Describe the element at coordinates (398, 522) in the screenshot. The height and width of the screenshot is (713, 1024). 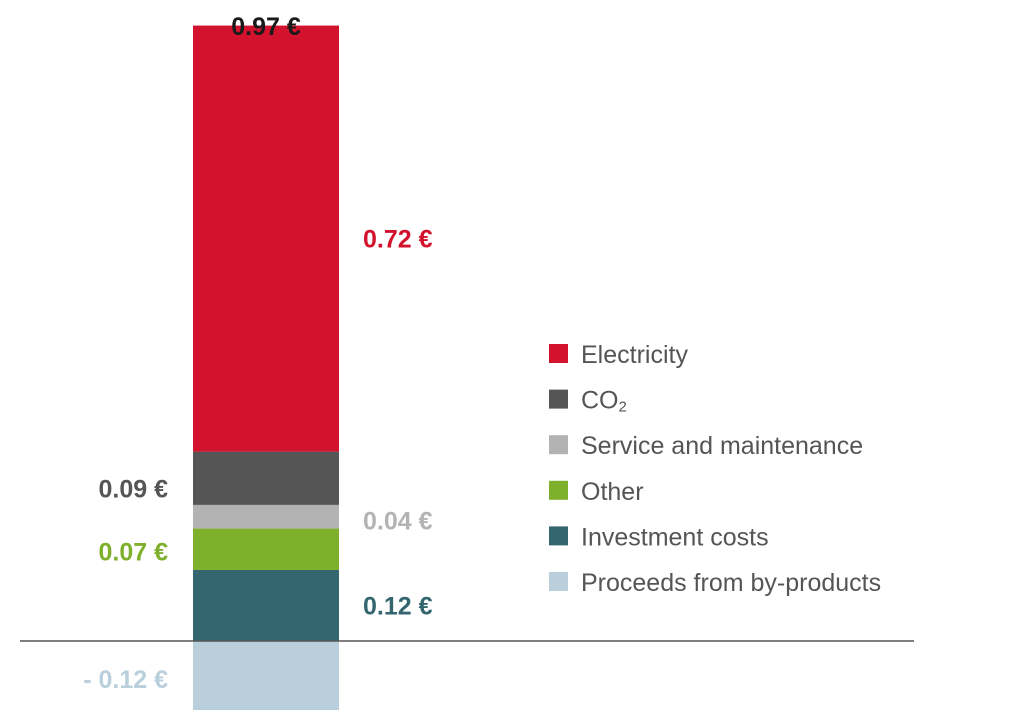
I see `value-label-service-and-maintenance: 0.04 €` at that location.